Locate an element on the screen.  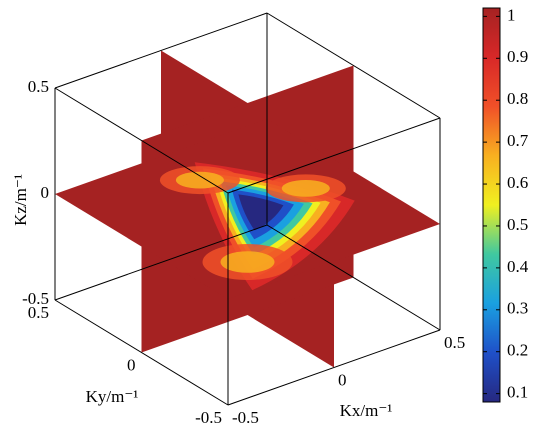
y-axis-label: Ky/m⁻¹ is located at coordinates (112, 396).